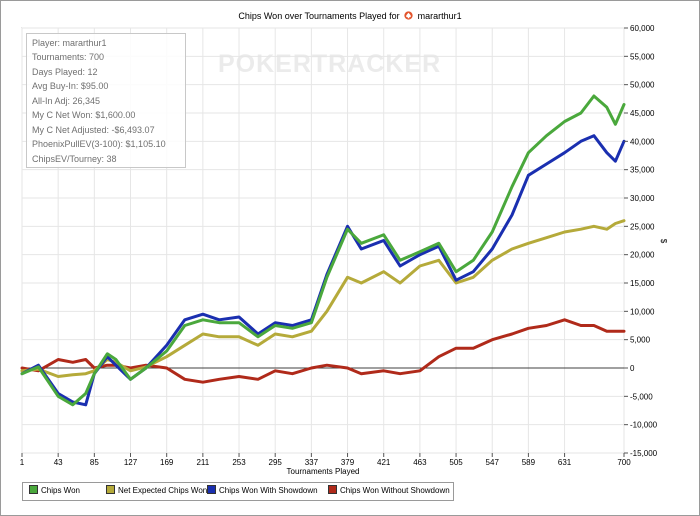 This screenshot has height=516, width=700. What do you see at coordinates (99, 144) in the screenshot?
I see `stat-phoenix-pull-ev: PhoenixPullEV(3-100): $1,105.10` at bounding box center [99, 144].